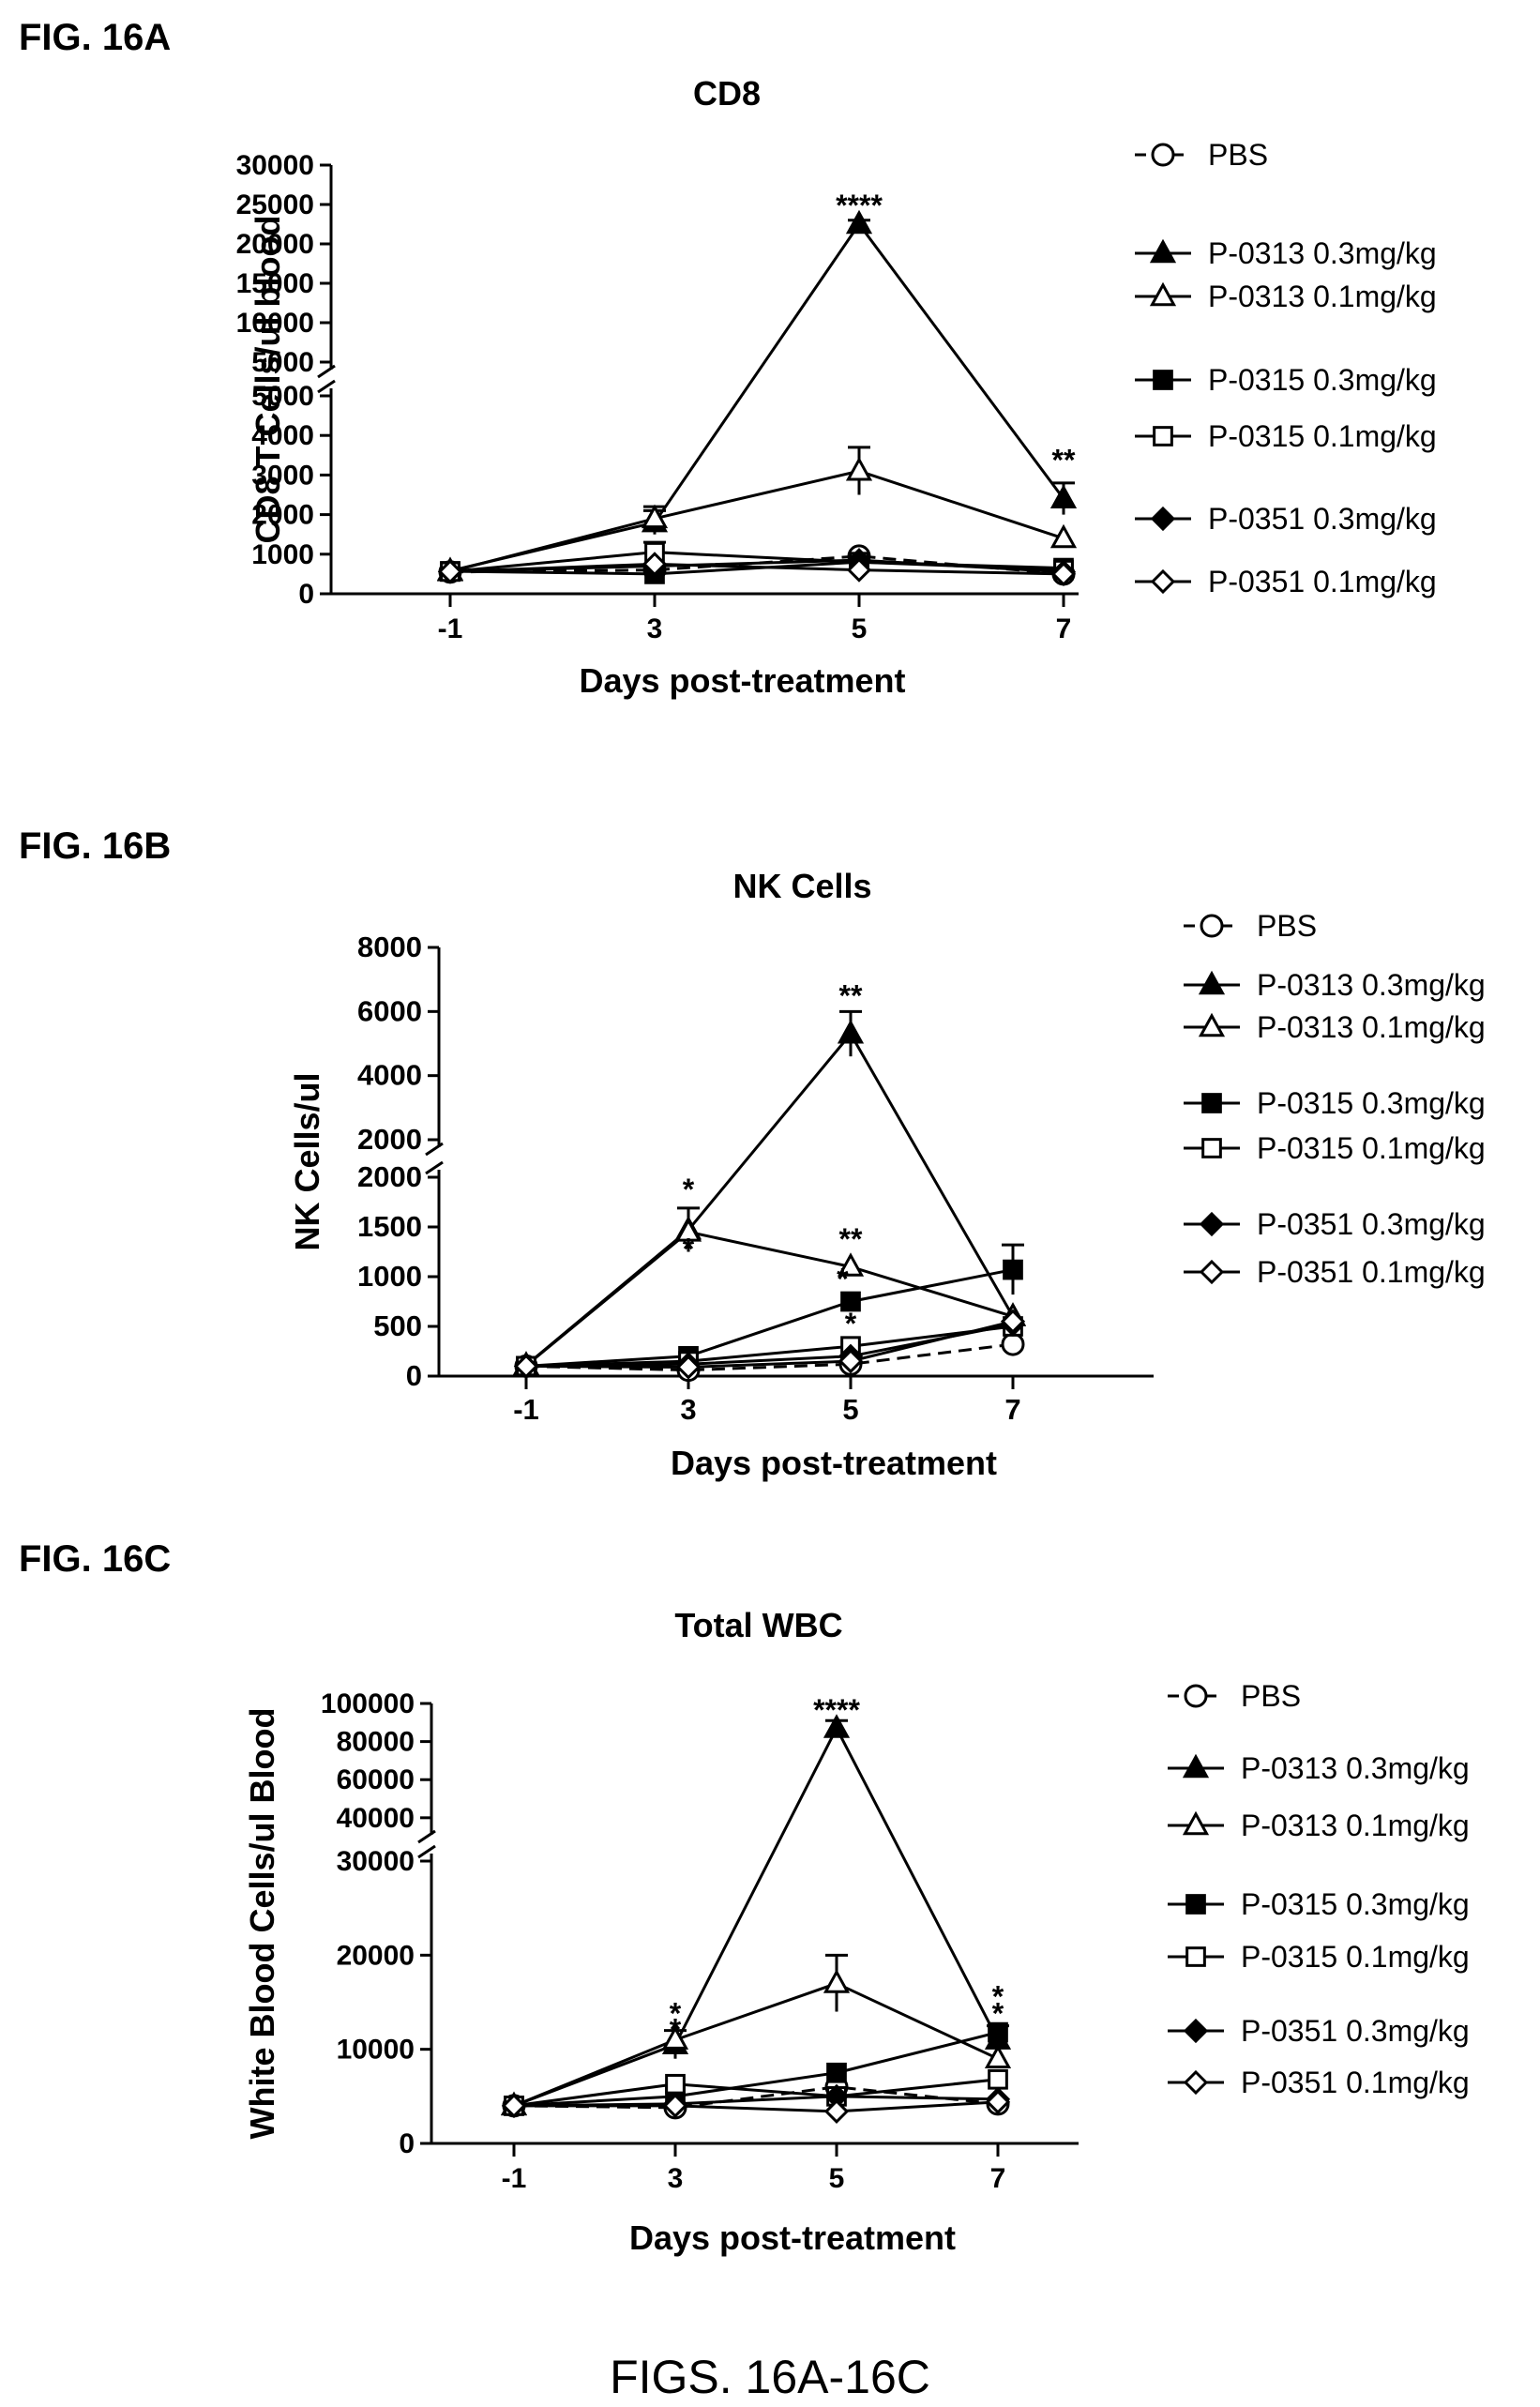 The width and height of the screenshot is (1540, 2407). Describe the element at coordinates (389, 1276) in the screenshot. I see `y-tick-label: 1000` at that location.